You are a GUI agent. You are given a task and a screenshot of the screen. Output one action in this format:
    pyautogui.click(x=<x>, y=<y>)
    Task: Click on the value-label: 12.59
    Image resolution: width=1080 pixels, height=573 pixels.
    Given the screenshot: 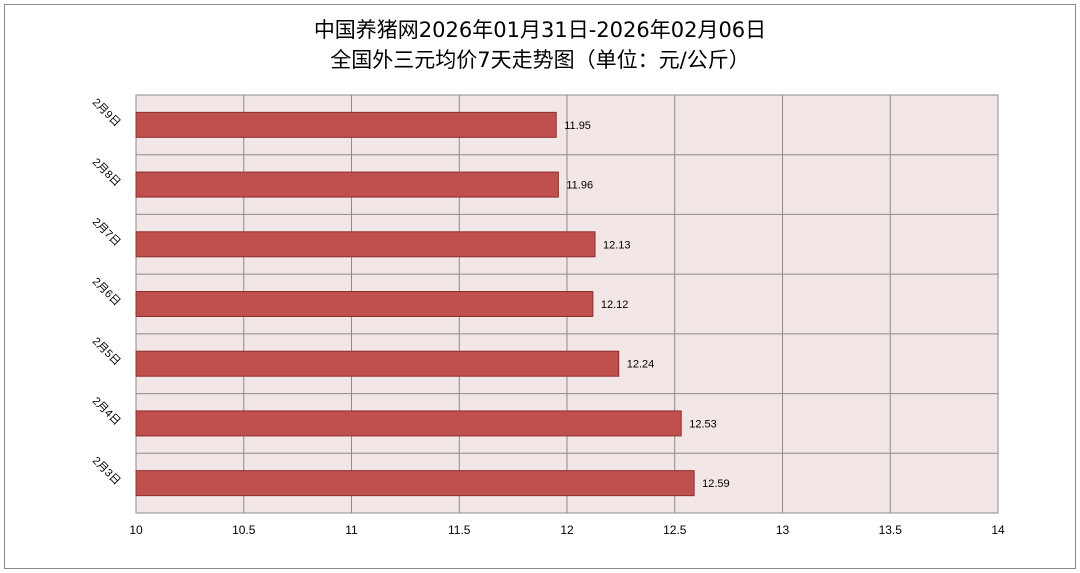 What is the action you would take?
    pyautogui.click(x=716, y=484)
    